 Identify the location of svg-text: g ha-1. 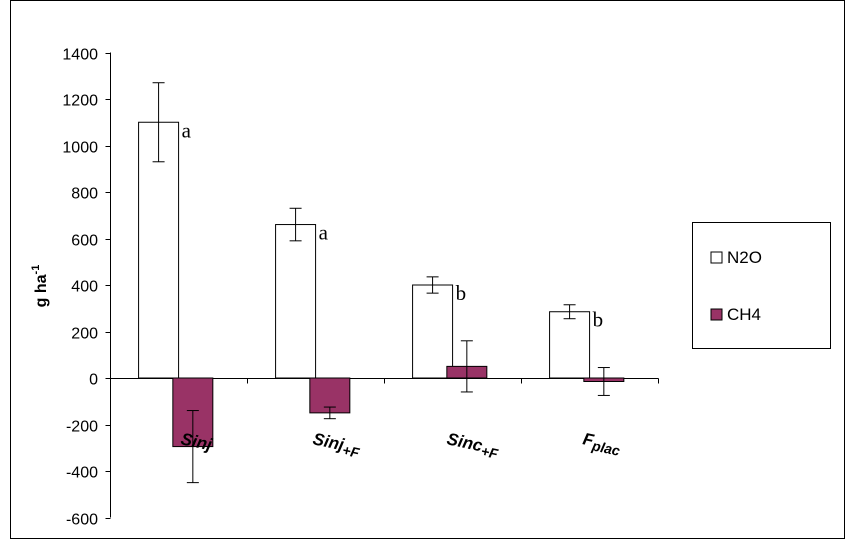
(40, 286).